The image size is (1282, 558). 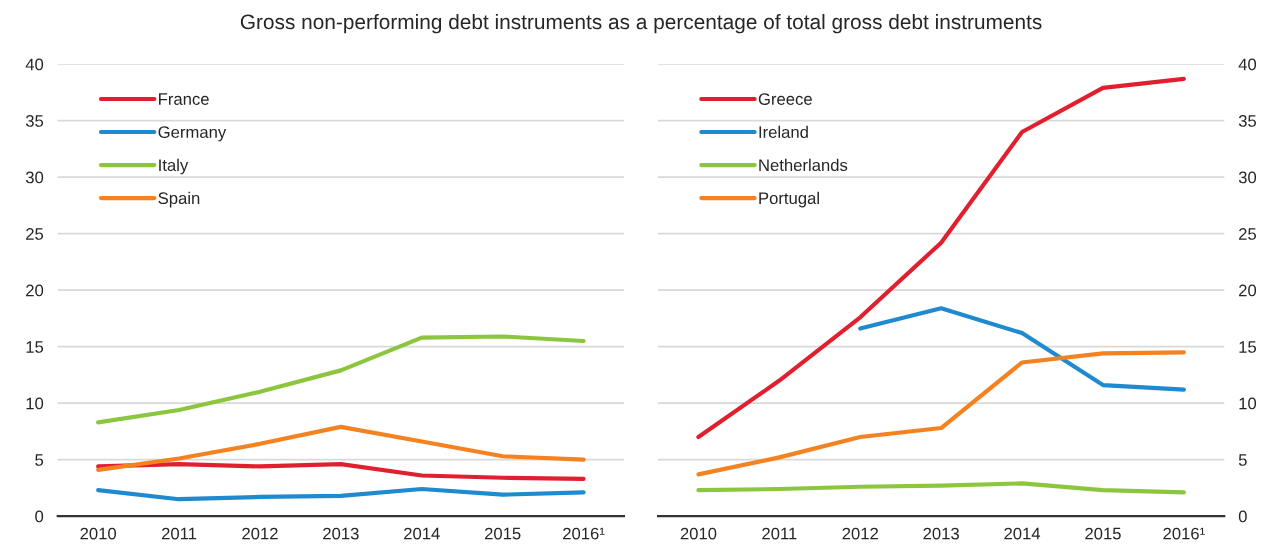 I want to click on legend-label: Italy, so click(x=174, y=166).